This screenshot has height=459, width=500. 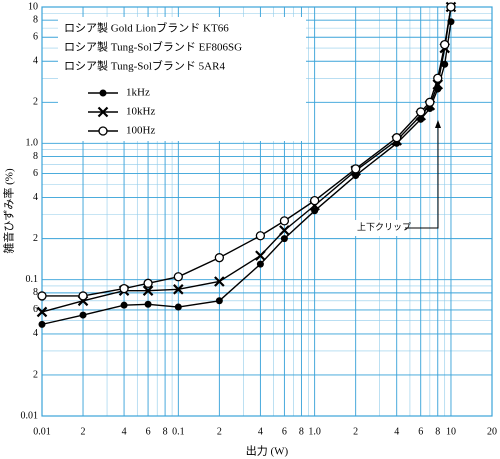 What do you see at coordinates (384, 227) in the screenshot?
I see `annotation: 上下クリップ` at bounding box center [384, 227].